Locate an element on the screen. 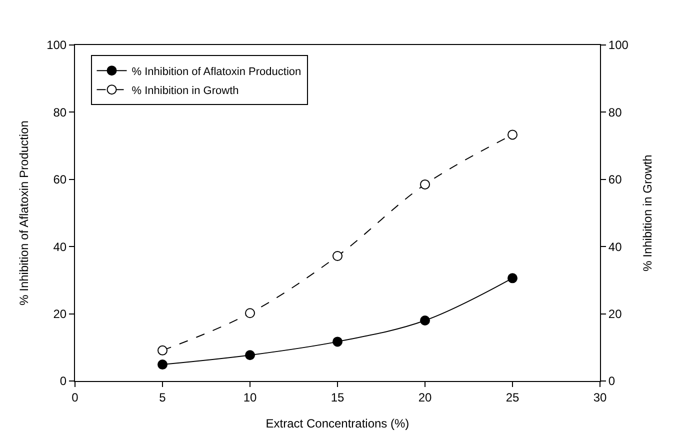 The image size is (685, 440). y2-tick-label: 40 is located at coordinates (615, 247).